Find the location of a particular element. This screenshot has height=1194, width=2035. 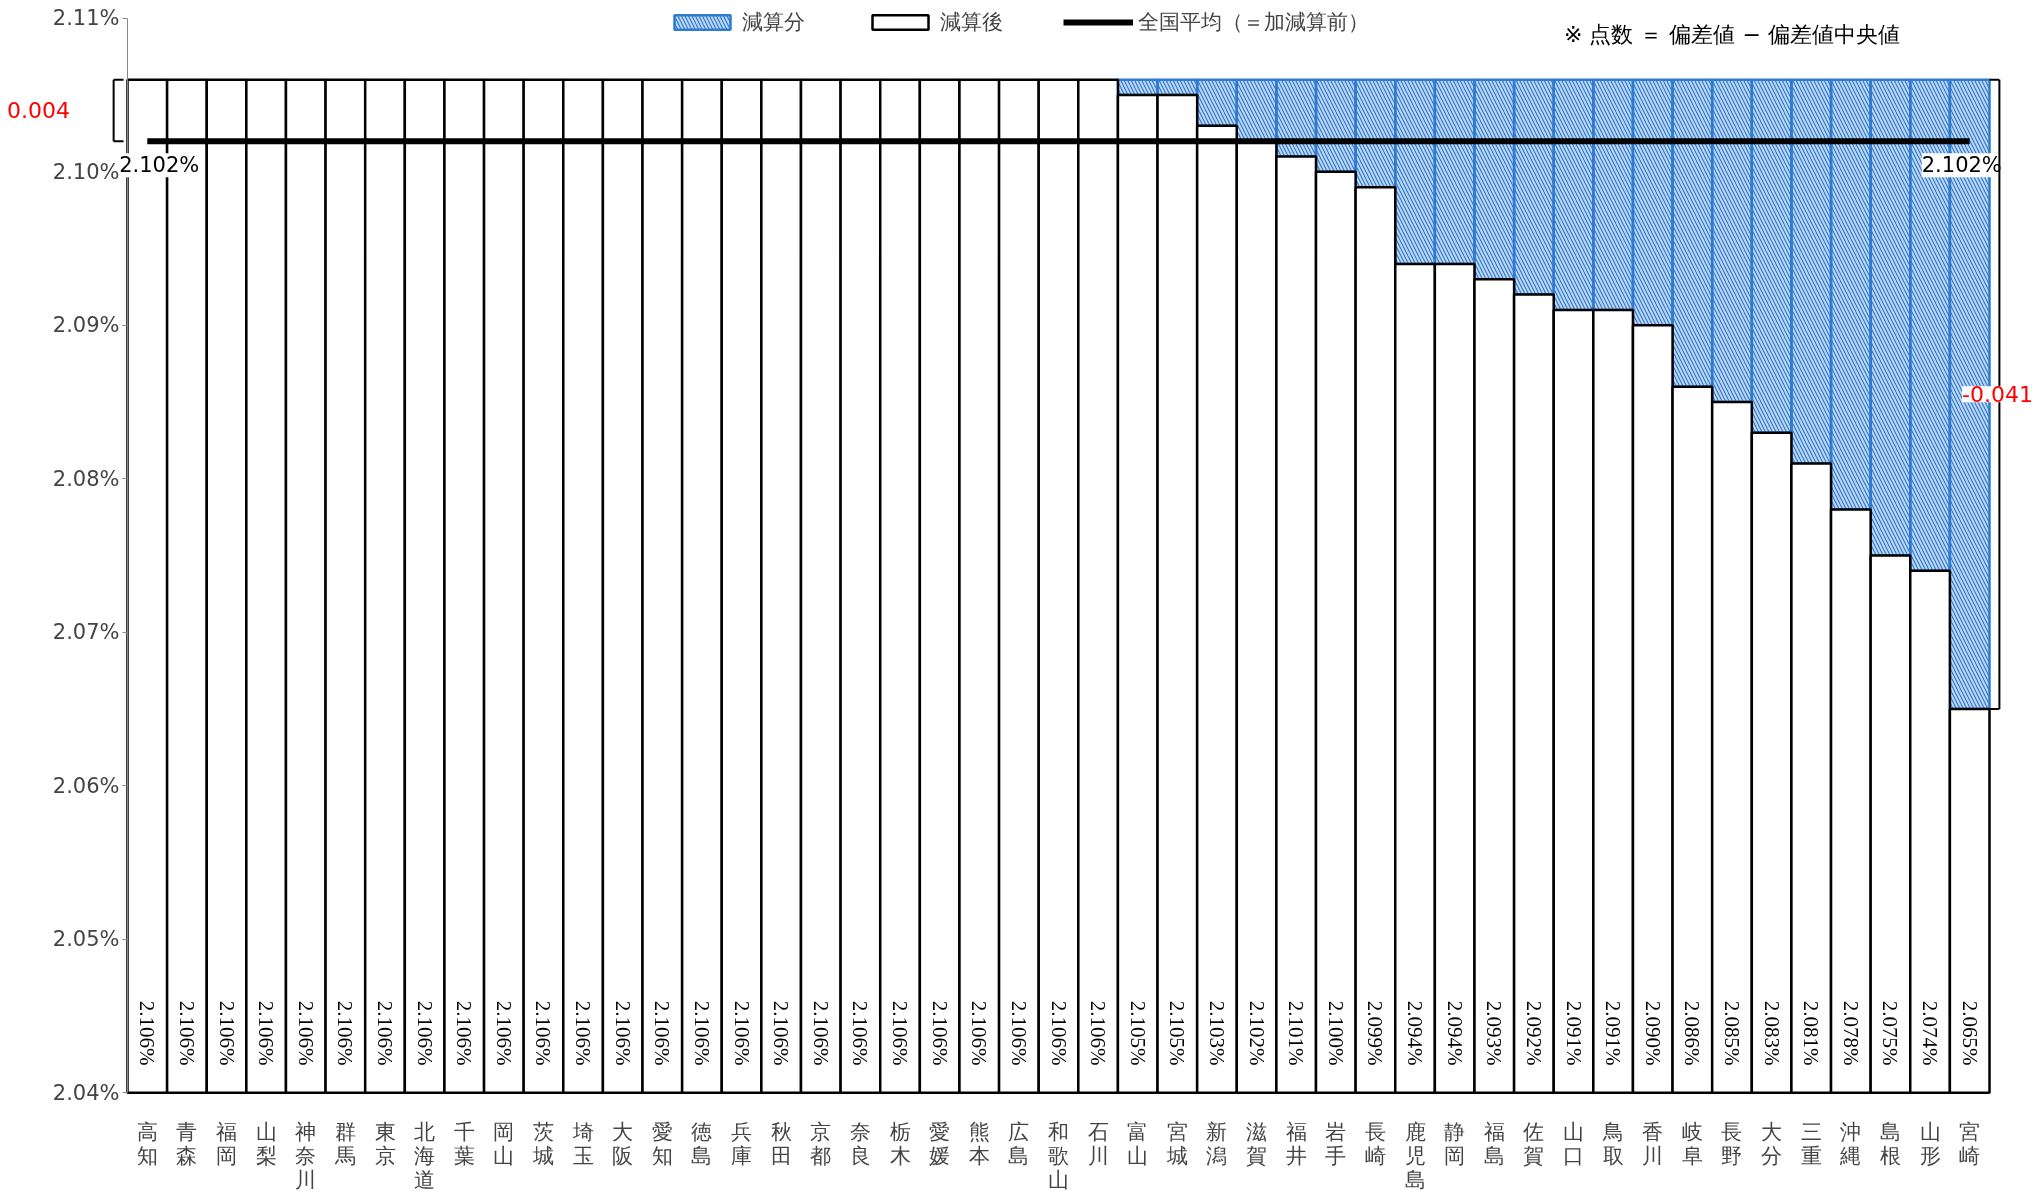

x-tick-label: 佐賀 is located at coordinates (1534, 1143).